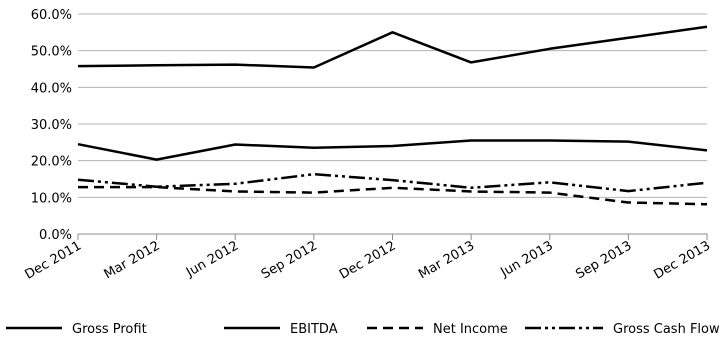  Describe the element at coordinates (527, 259) in the screenshot. I see `x-tick-label: Jun 2013` at that location.